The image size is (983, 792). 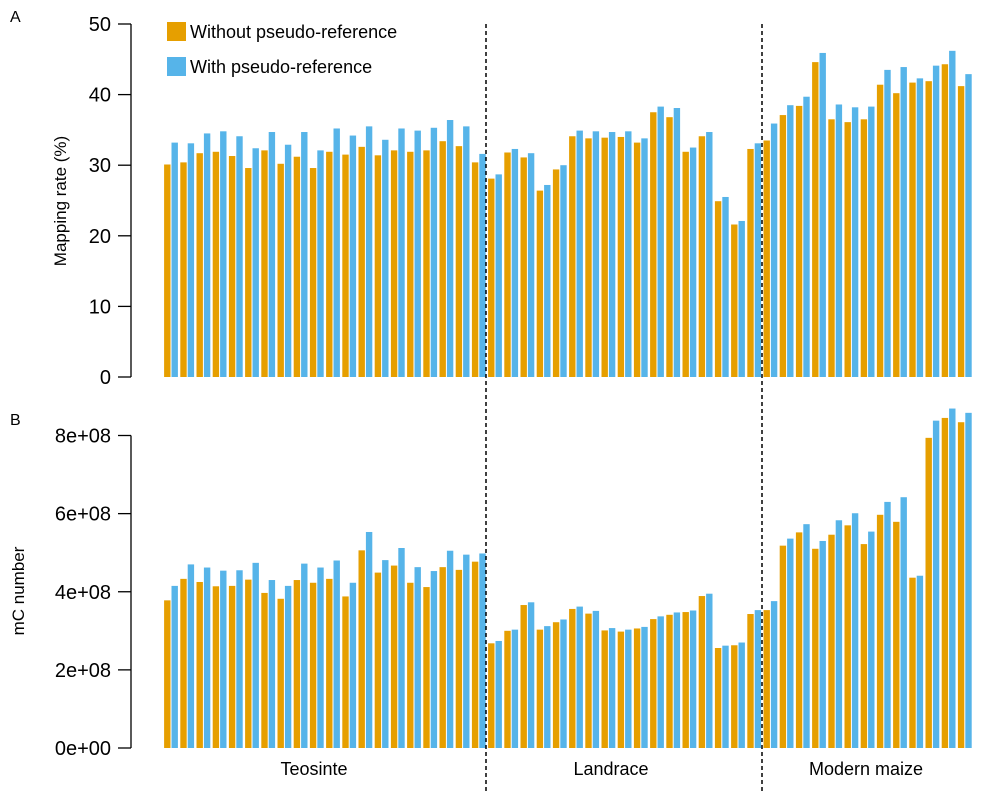 I want to click on panel-b-y-axis-title: mC number, so click(x=18, y=590).